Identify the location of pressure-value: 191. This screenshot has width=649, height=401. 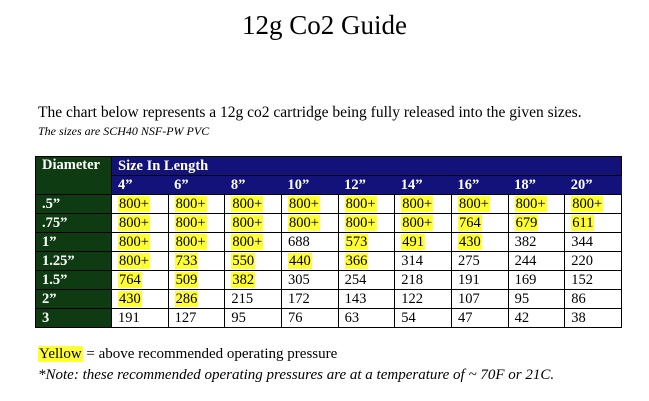
(129, 317).